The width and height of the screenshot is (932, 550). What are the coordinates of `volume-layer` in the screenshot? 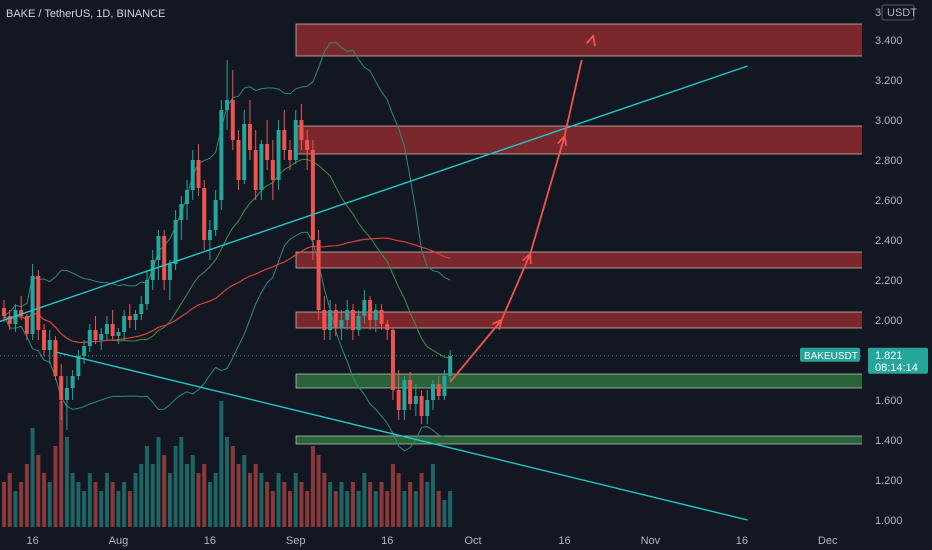 It's located at (227, 464).